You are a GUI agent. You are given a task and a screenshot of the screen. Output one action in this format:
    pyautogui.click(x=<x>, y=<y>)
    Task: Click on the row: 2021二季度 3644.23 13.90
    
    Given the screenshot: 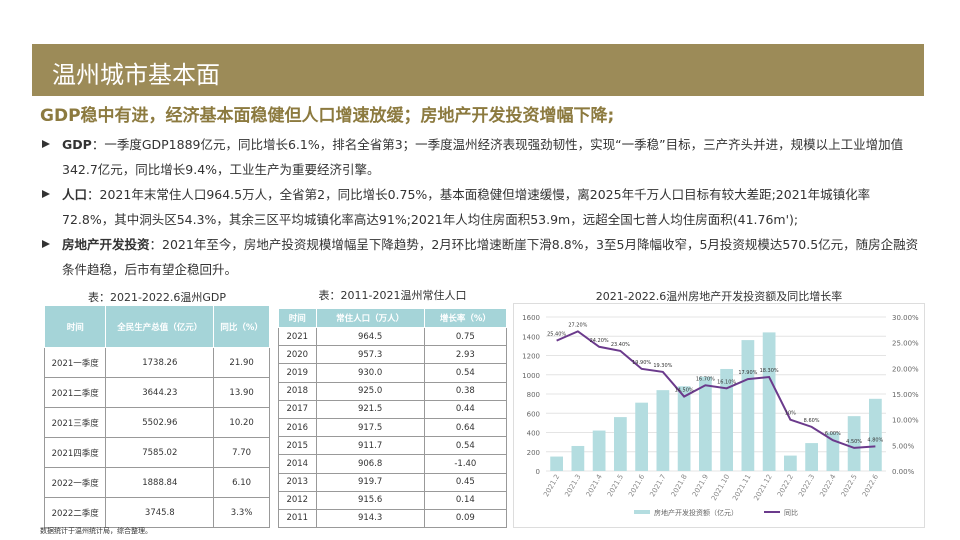 What is the action you would take?
    pyautogui.click(x=156, y=392)
    